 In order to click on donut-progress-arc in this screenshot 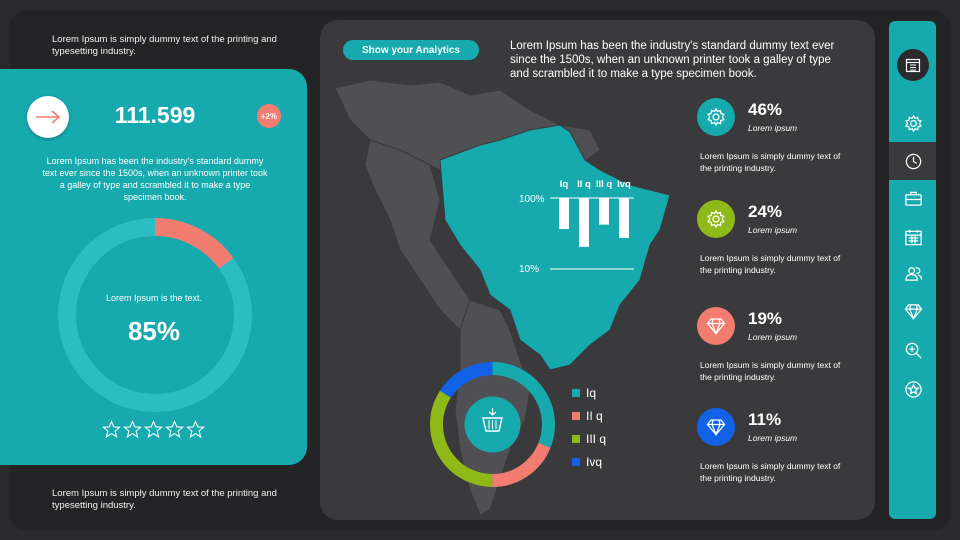, I will do `click(155, 315)`.